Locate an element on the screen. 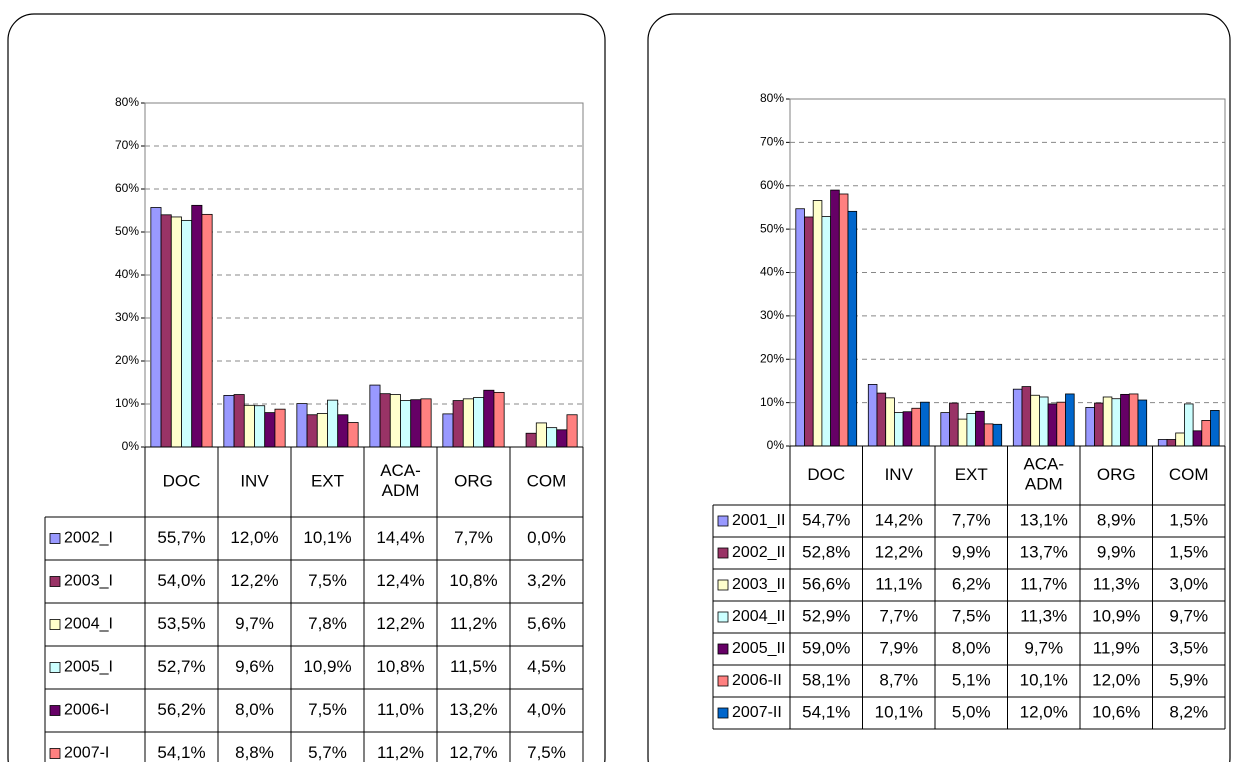  data-label: 14,2% is located at coordinates (899, 519).